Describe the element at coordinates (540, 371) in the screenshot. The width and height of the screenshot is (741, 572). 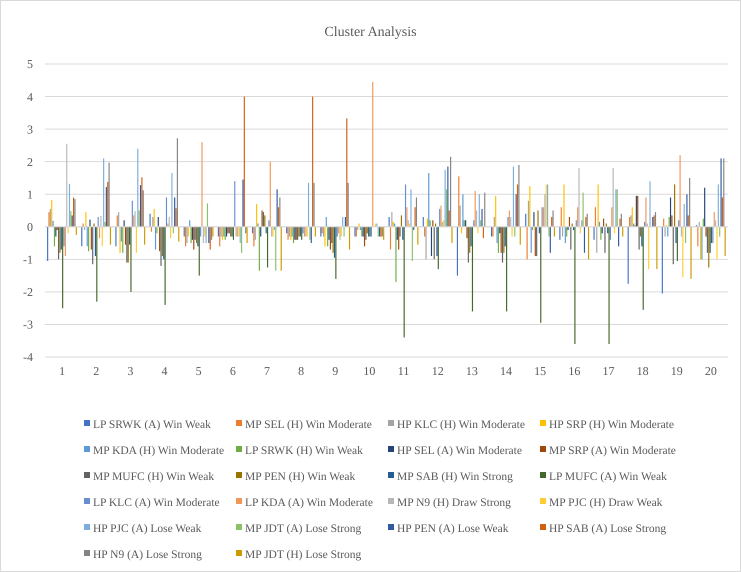
I see `x-tick-label: 15` at that location.